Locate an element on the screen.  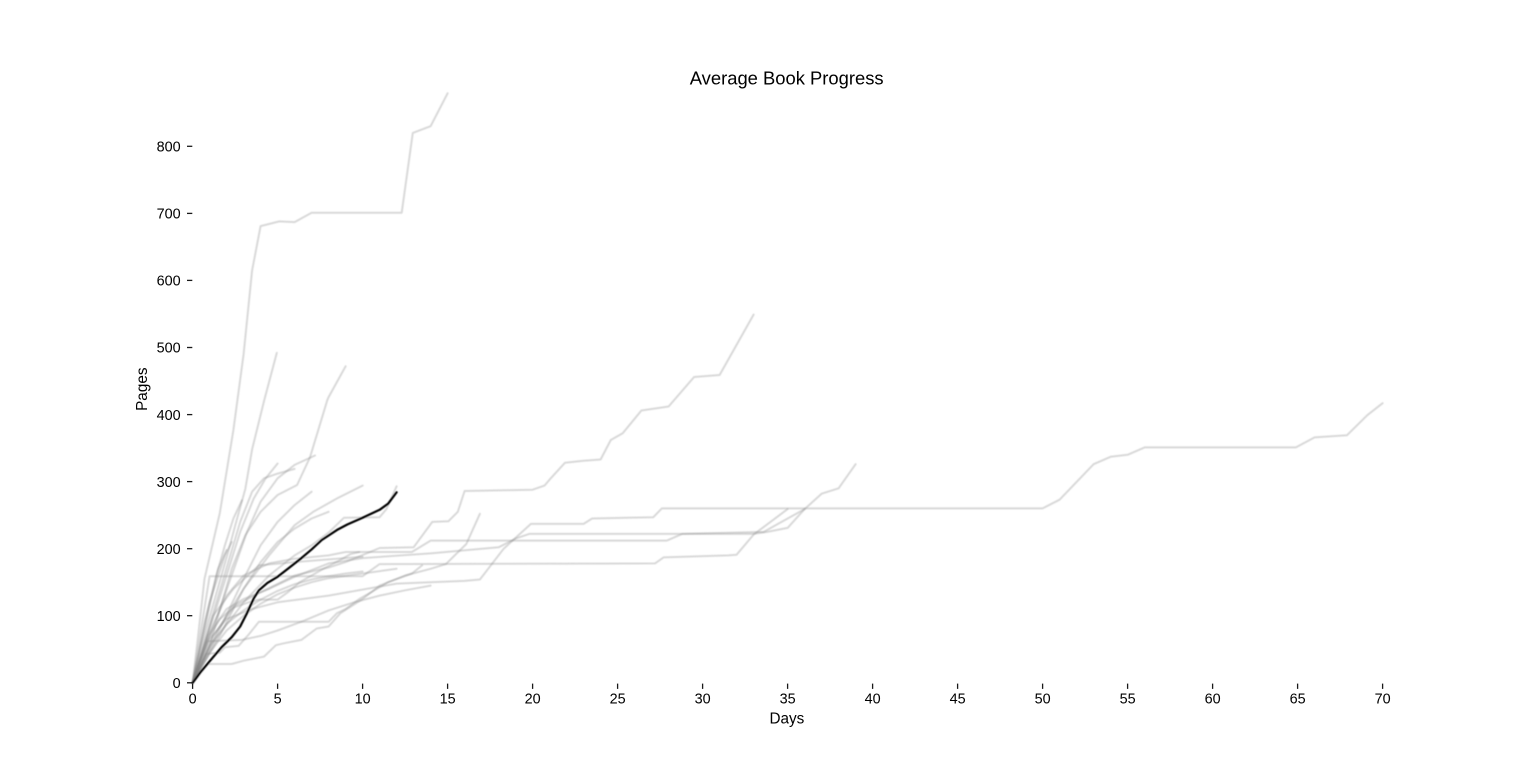
svg-text: 200 is located at coordinates (169, 550).